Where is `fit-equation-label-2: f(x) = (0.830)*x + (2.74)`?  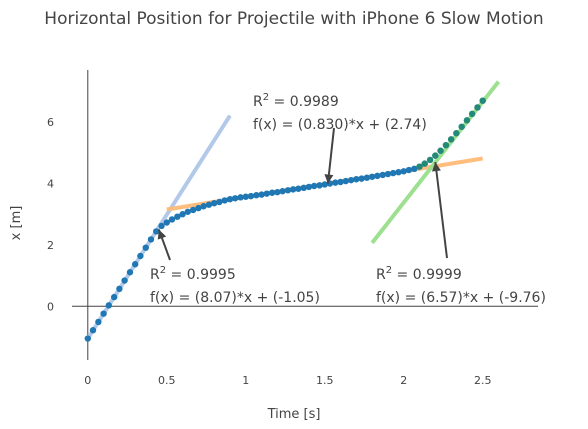 fit-equation-label-2: f(x) = (0.830)*x + (2.74) is located at coordinates (340, 125).